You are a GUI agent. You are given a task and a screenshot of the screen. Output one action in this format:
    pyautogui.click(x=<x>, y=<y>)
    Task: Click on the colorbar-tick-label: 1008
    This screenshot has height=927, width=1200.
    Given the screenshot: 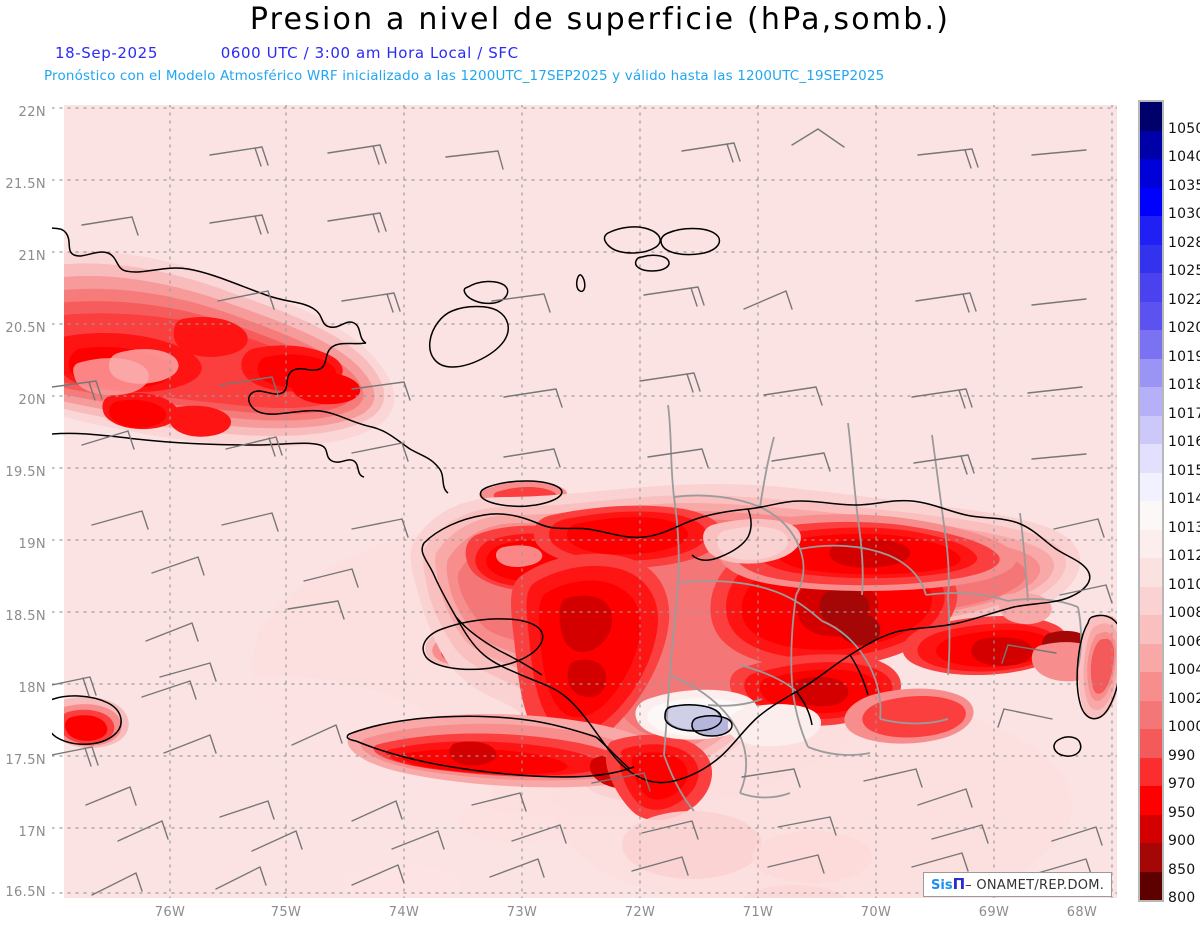 What is the action you would take?
    pyautogui.click(x=1184, y=613)
    